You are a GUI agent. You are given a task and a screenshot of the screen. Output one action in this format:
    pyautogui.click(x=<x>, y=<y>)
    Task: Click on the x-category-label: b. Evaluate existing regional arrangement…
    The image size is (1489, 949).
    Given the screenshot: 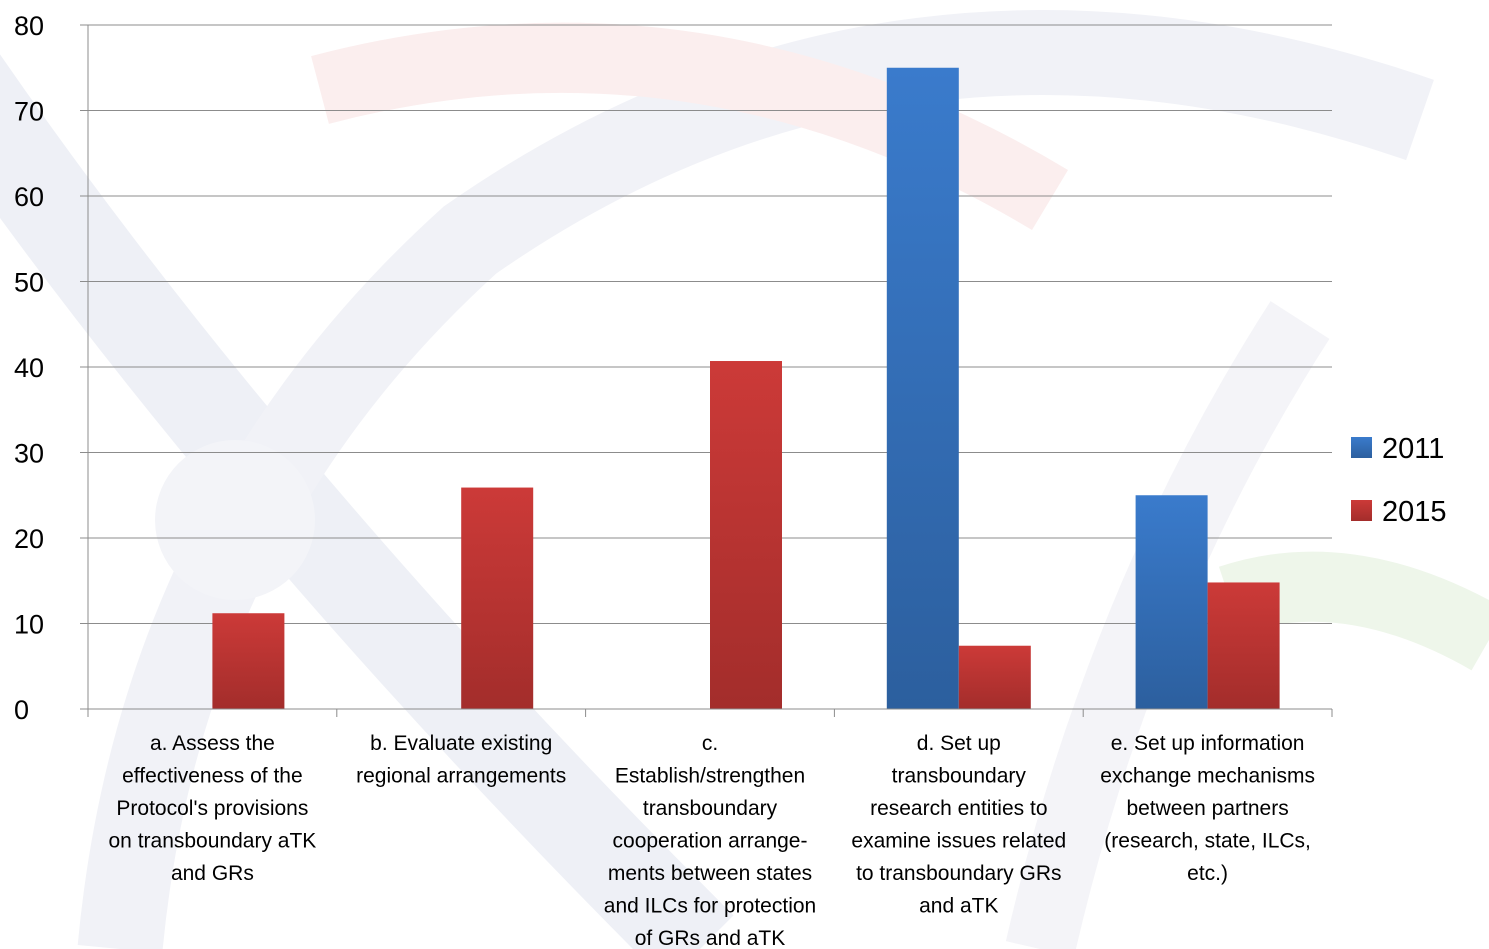 What is the action you would take?
    pyautogui.click(x=461, y=760)
    